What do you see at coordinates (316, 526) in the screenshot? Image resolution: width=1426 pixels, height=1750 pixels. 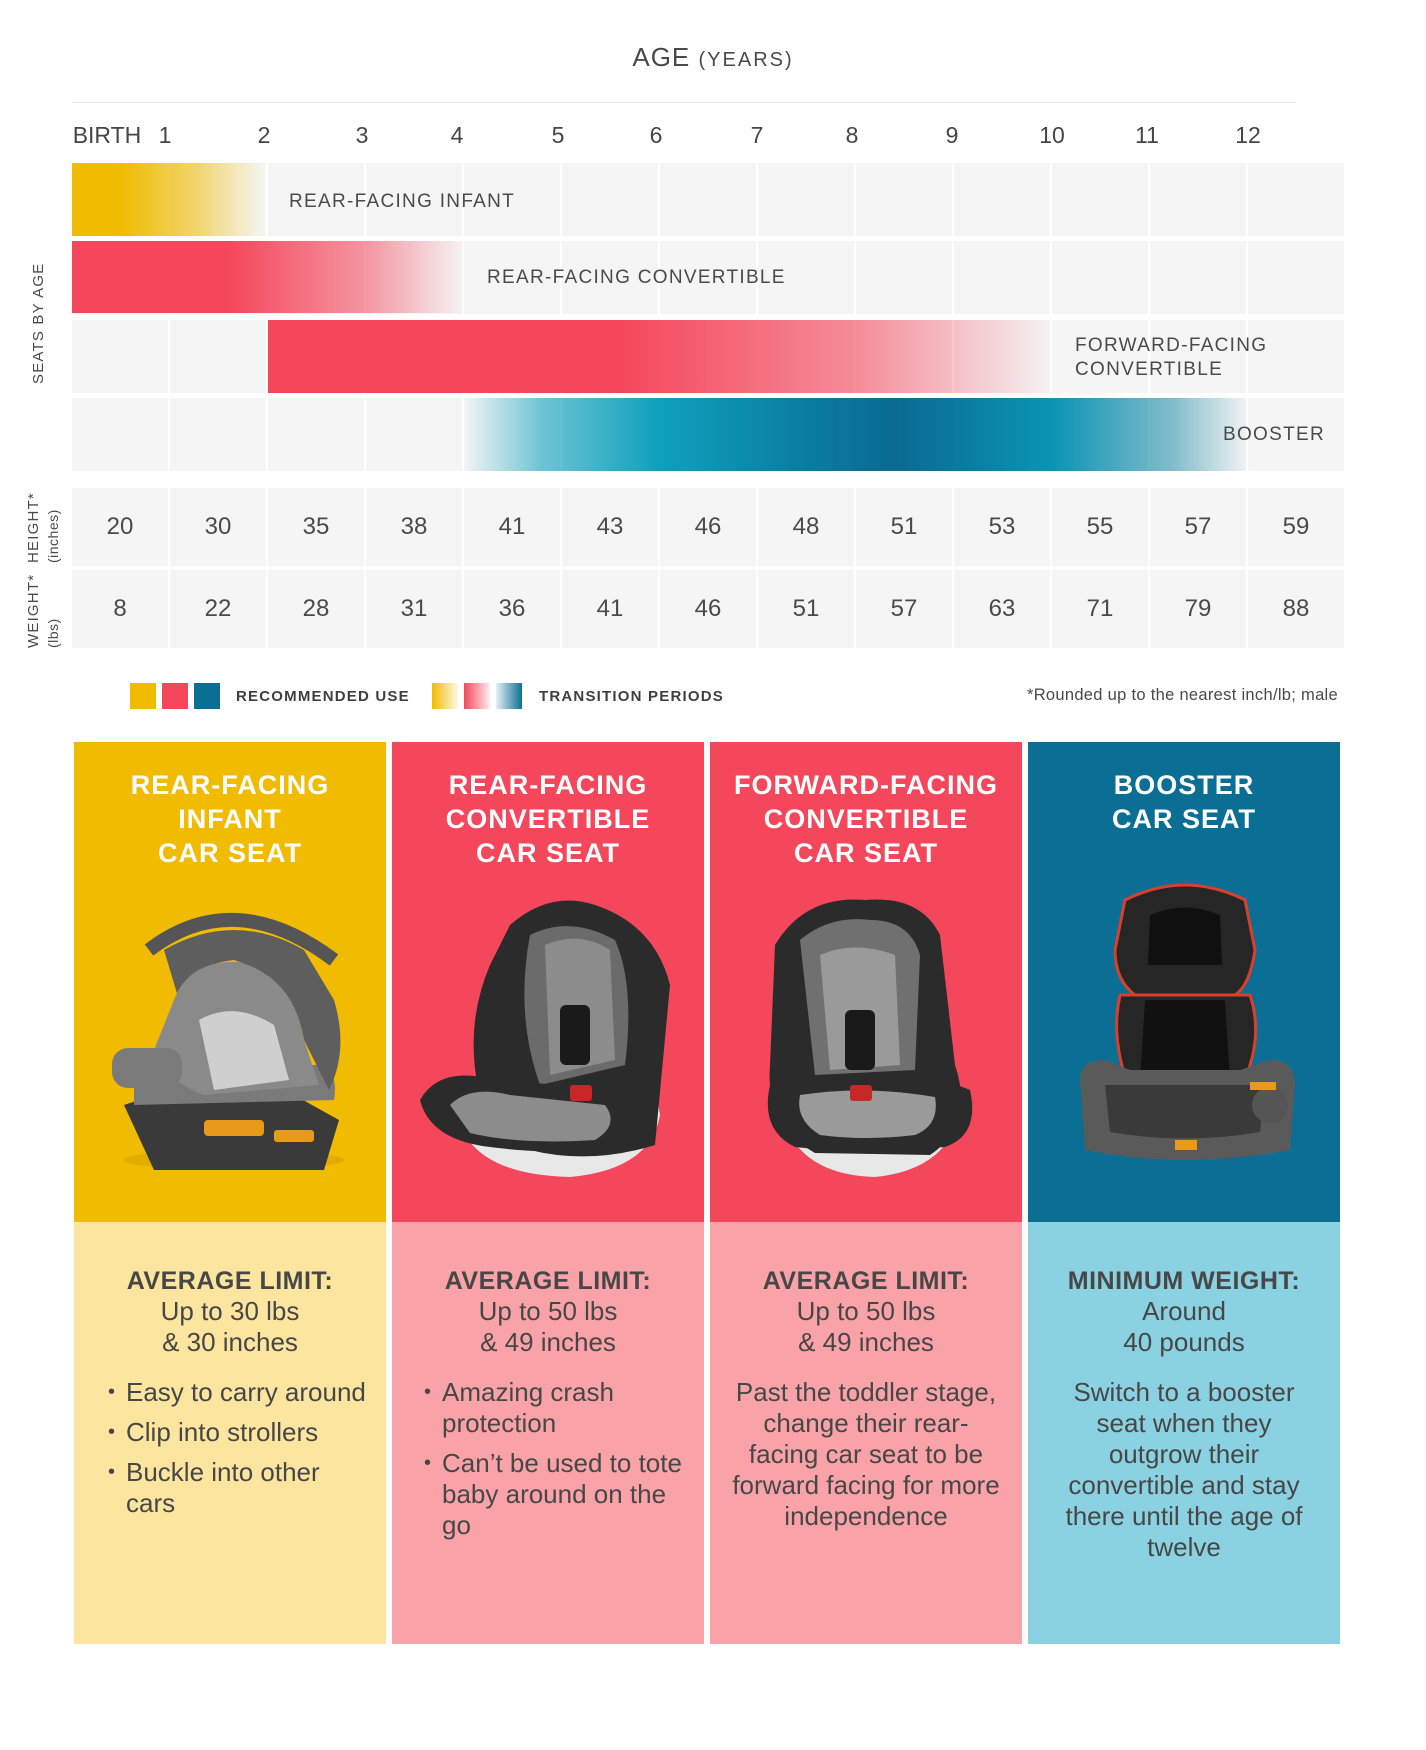 I see `height-value: 35` at bounding box center [316, 526].